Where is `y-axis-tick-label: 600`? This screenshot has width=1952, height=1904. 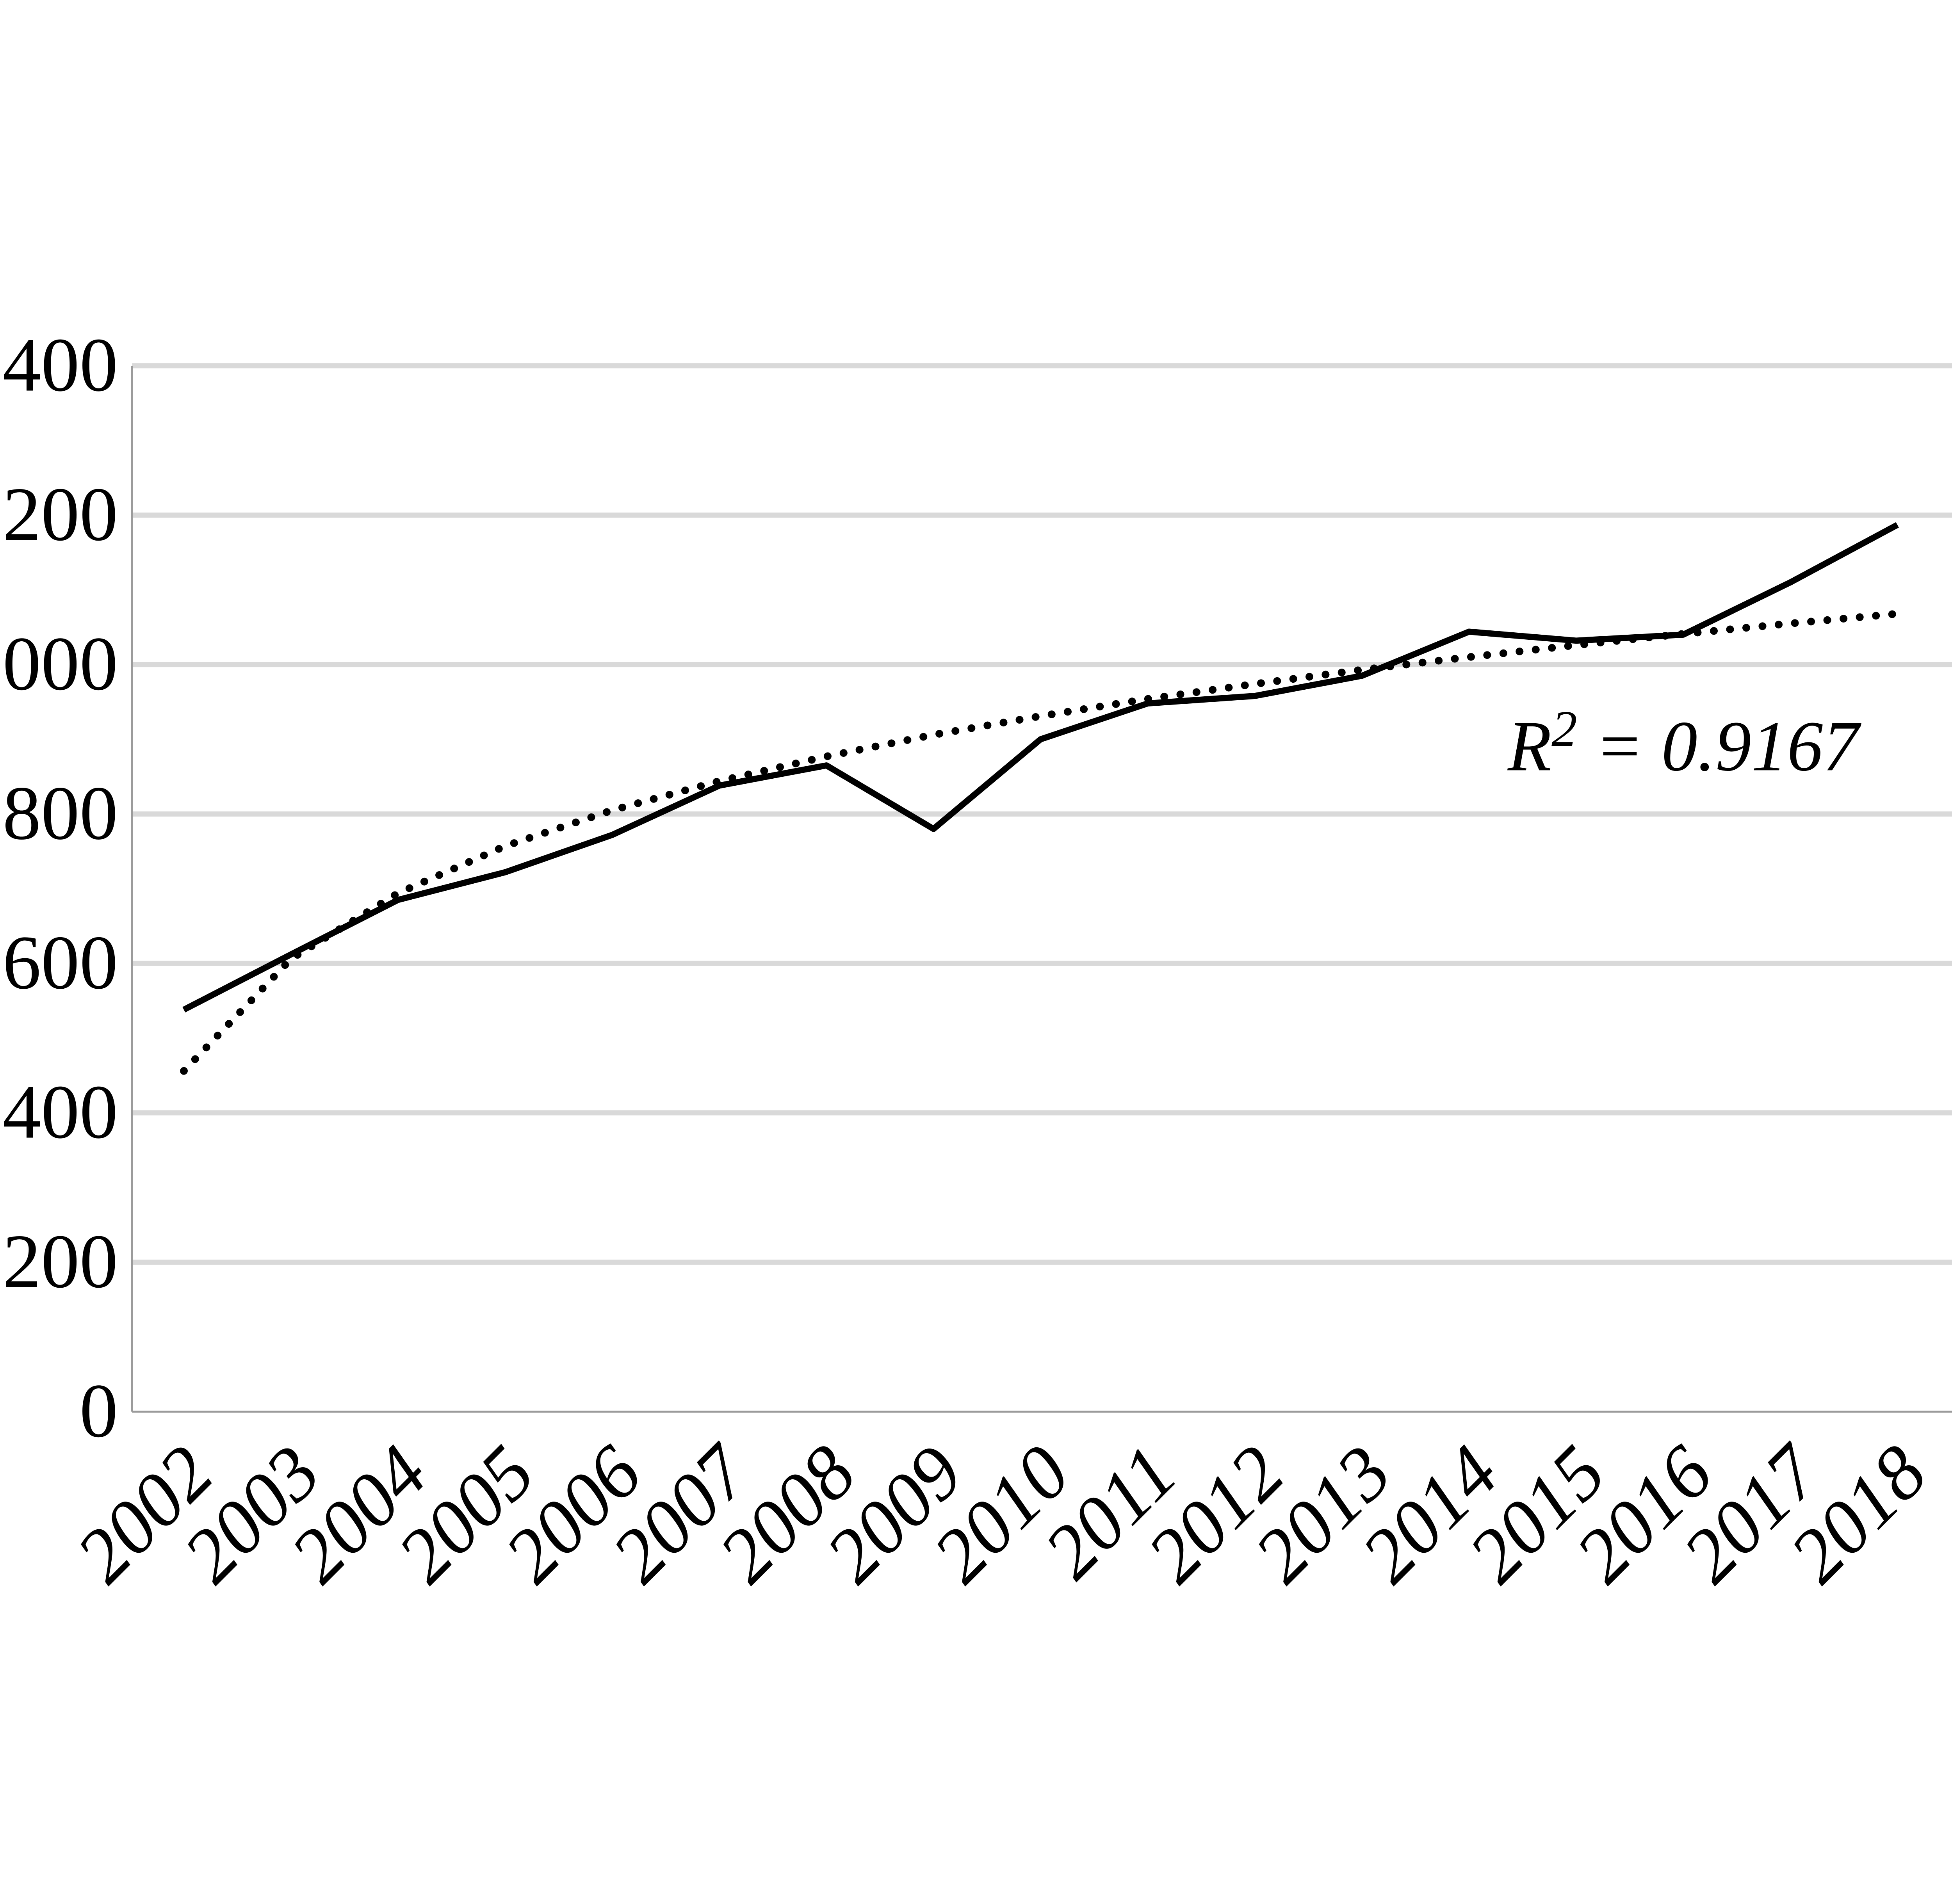
y-axis-tick-label: 600 is located at coordinates (60, 962).